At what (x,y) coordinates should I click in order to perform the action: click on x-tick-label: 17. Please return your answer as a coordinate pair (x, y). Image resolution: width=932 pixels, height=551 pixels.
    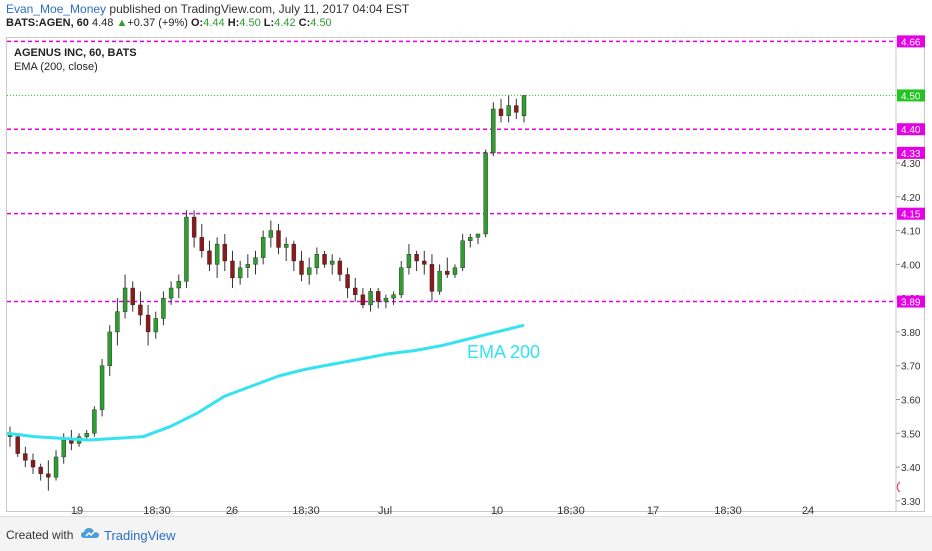
    Looking at the image, I should click on (653, 510).